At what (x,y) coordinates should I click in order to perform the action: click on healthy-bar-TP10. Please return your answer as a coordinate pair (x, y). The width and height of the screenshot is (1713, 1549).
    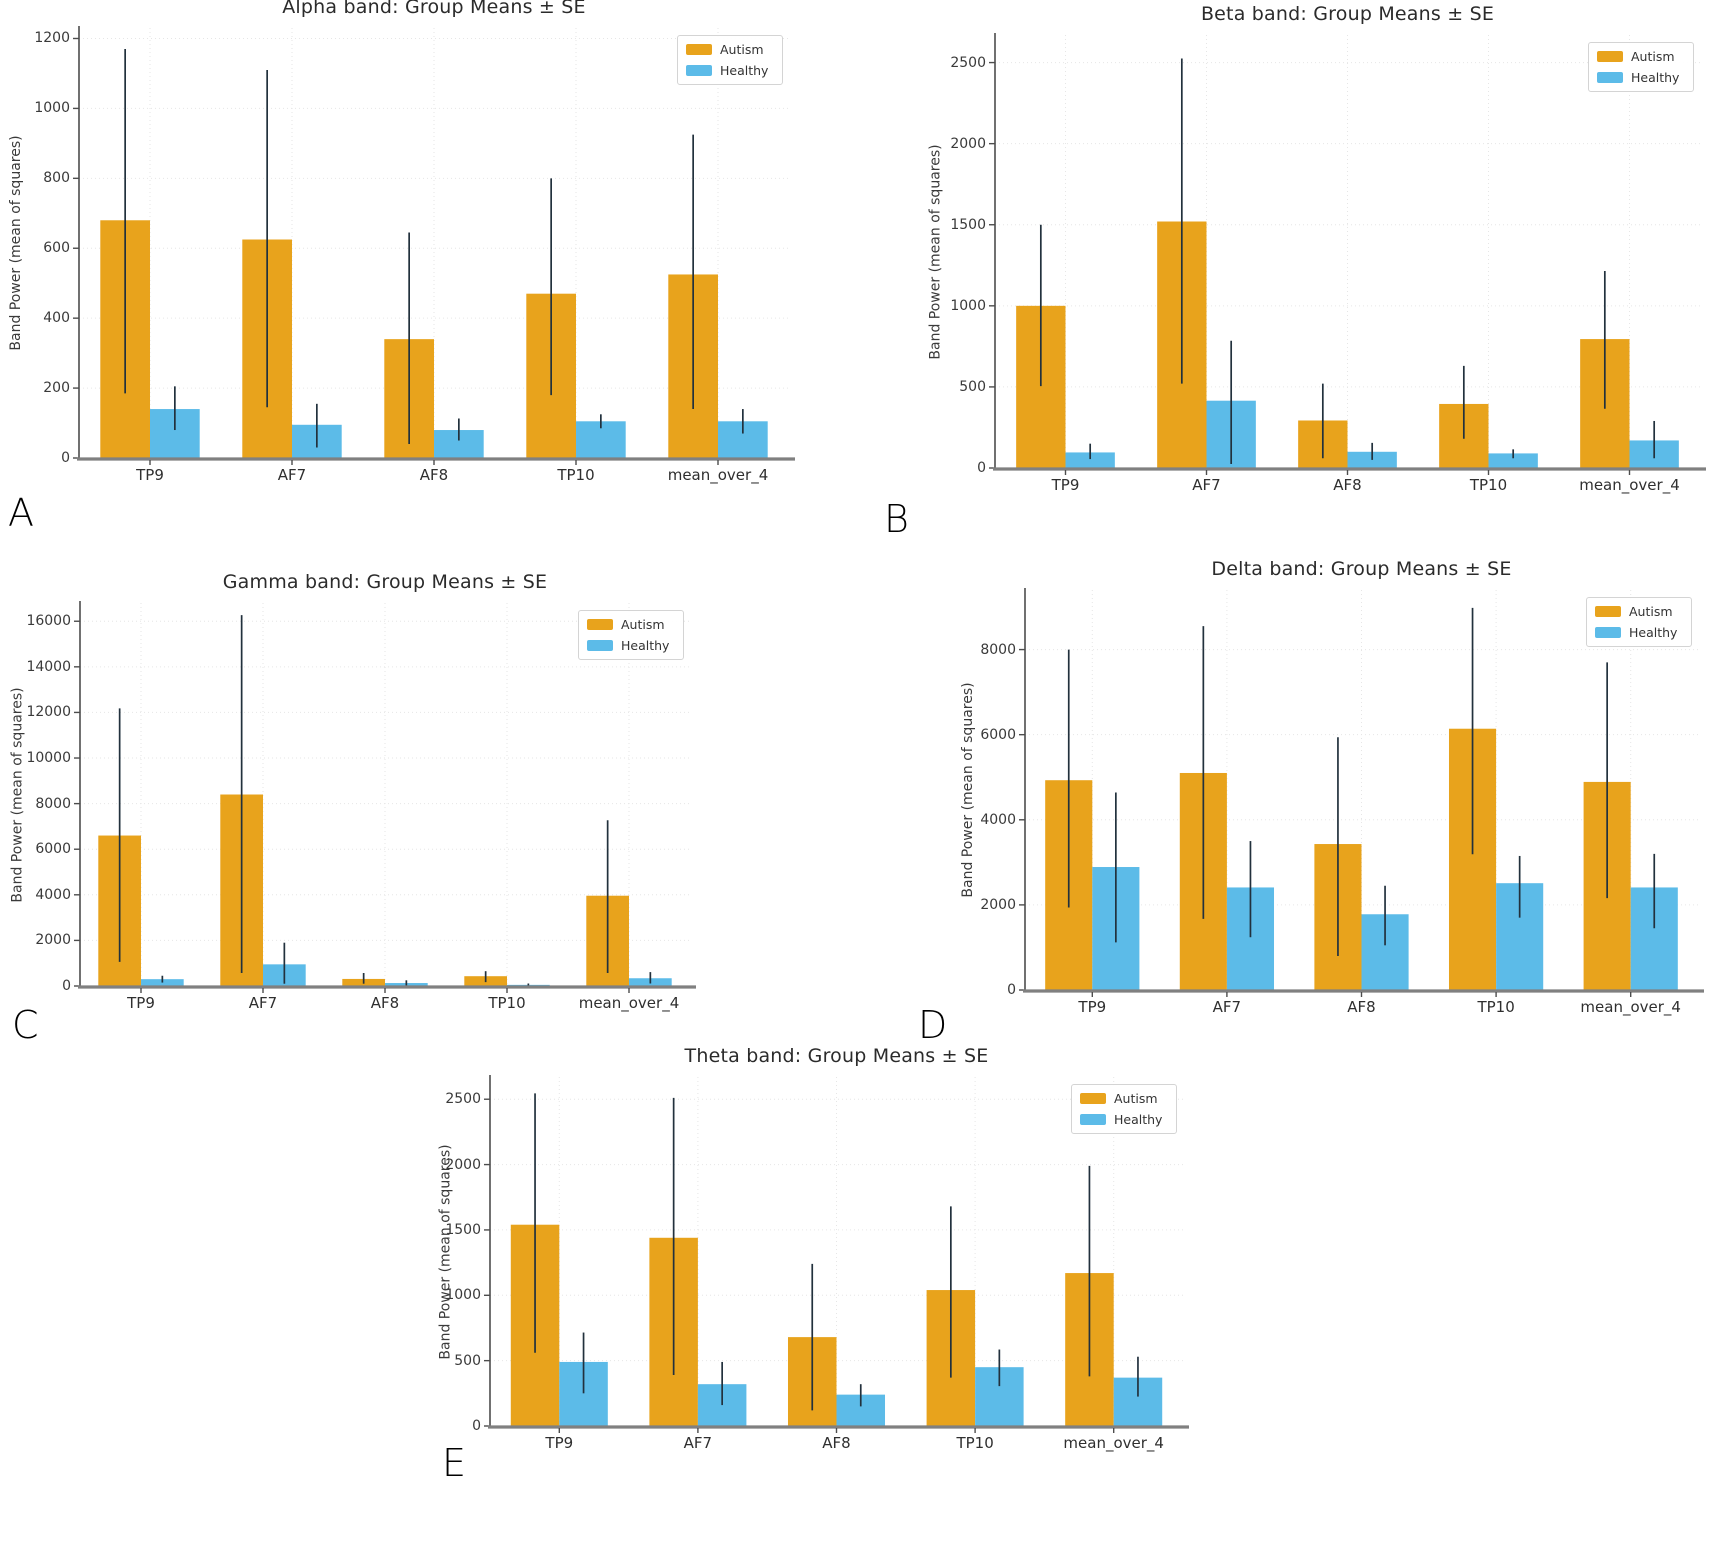
    Looking at the image, I should click on (1513, 460).